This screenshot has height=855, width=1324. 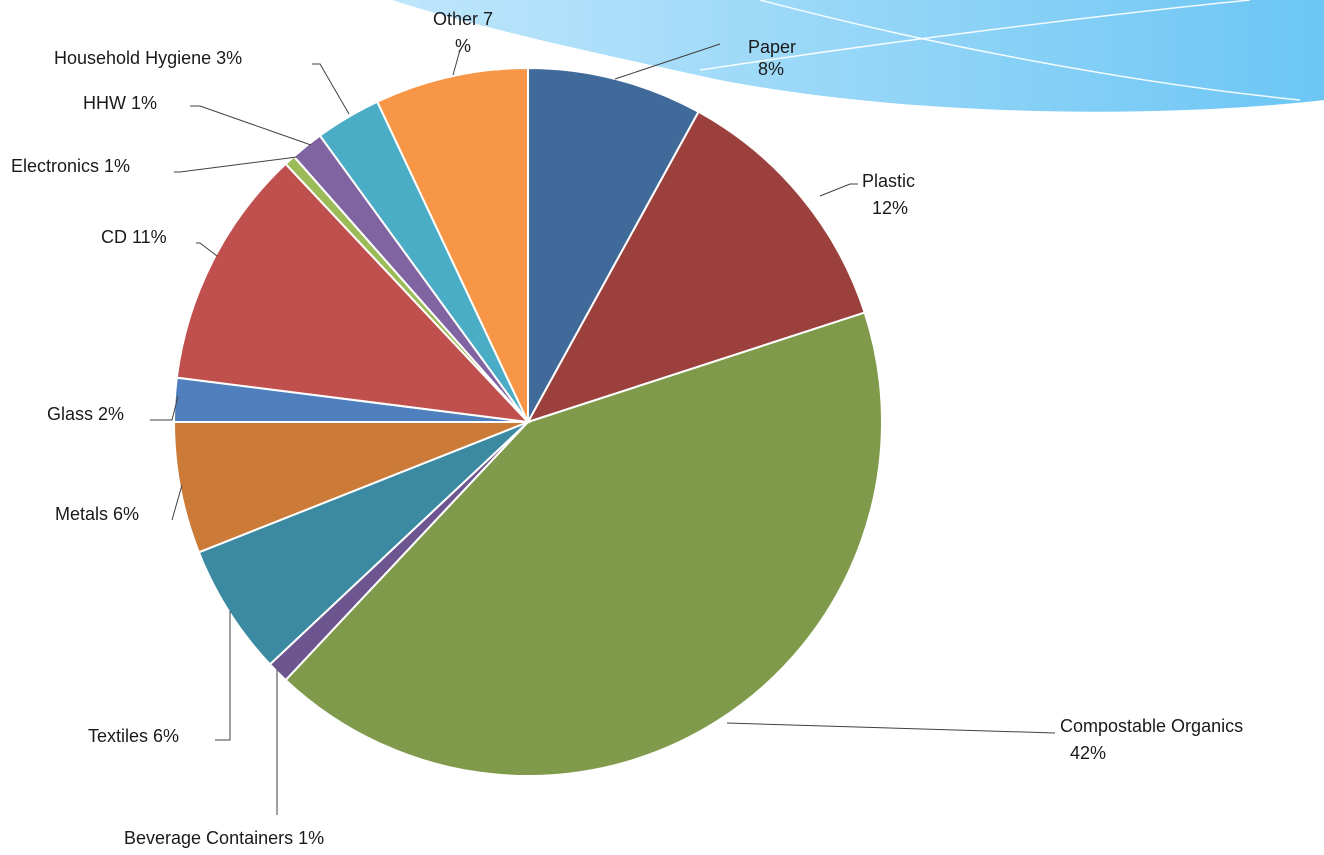 I want to click on label-beverage-containers: Beverage Containers 1%, so click(x=224, y=838).